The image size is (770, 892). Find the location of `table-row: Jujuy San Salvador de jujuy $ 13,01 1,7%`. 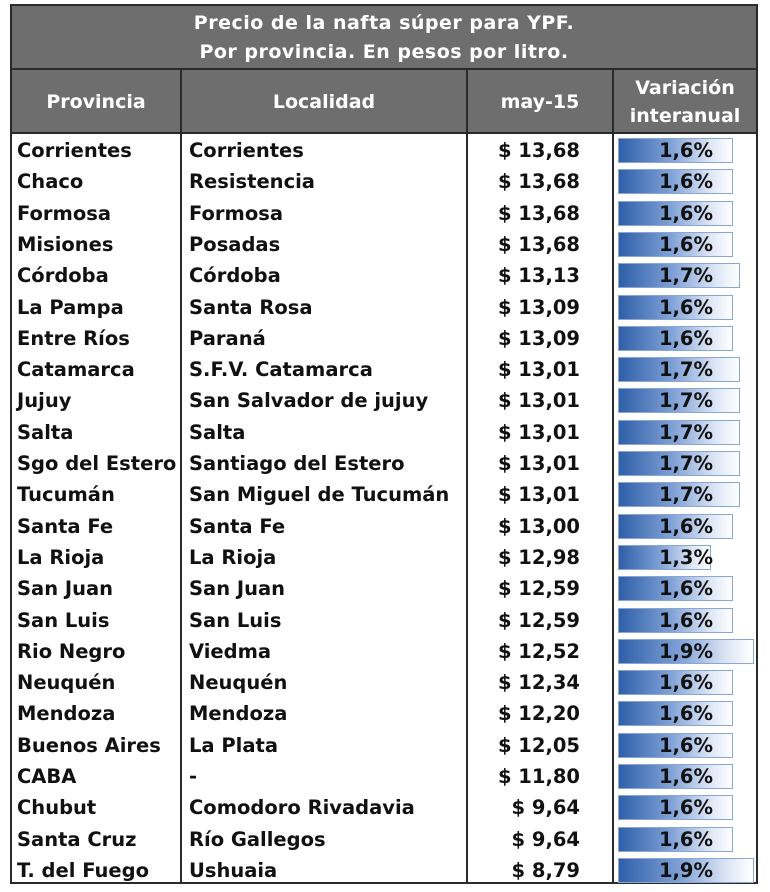

table-row: Jujuy San Salvador de jujuy $ 13,01 1,7% is located at coordinates (384, 400).